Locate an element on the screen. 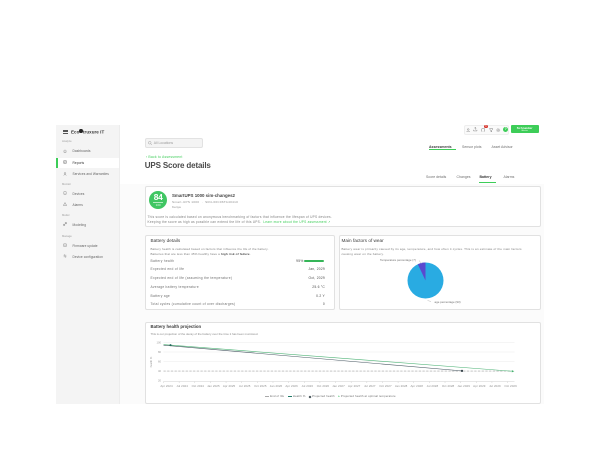 The width and height of the screenshot is (600, 450). svg-text: Oct 2029 is located at coordinates (510, 386).